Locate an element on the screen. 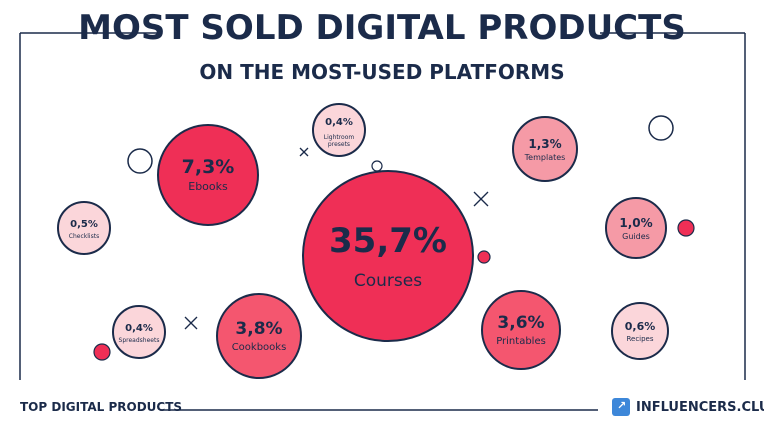  bubble-printables is located at coordinates (521, 330).